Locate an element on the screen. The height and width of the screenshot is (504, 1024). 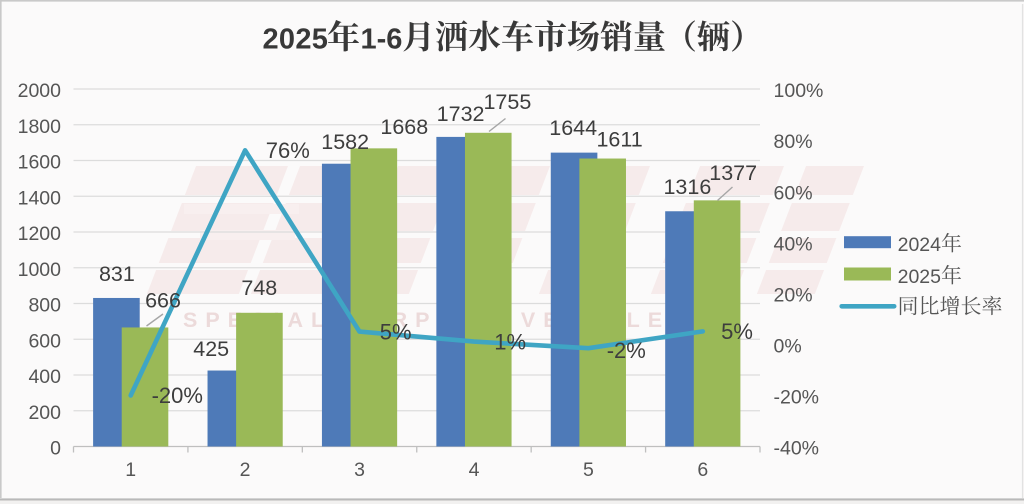
svg-text: -2% is located at coordinates (626, 350).